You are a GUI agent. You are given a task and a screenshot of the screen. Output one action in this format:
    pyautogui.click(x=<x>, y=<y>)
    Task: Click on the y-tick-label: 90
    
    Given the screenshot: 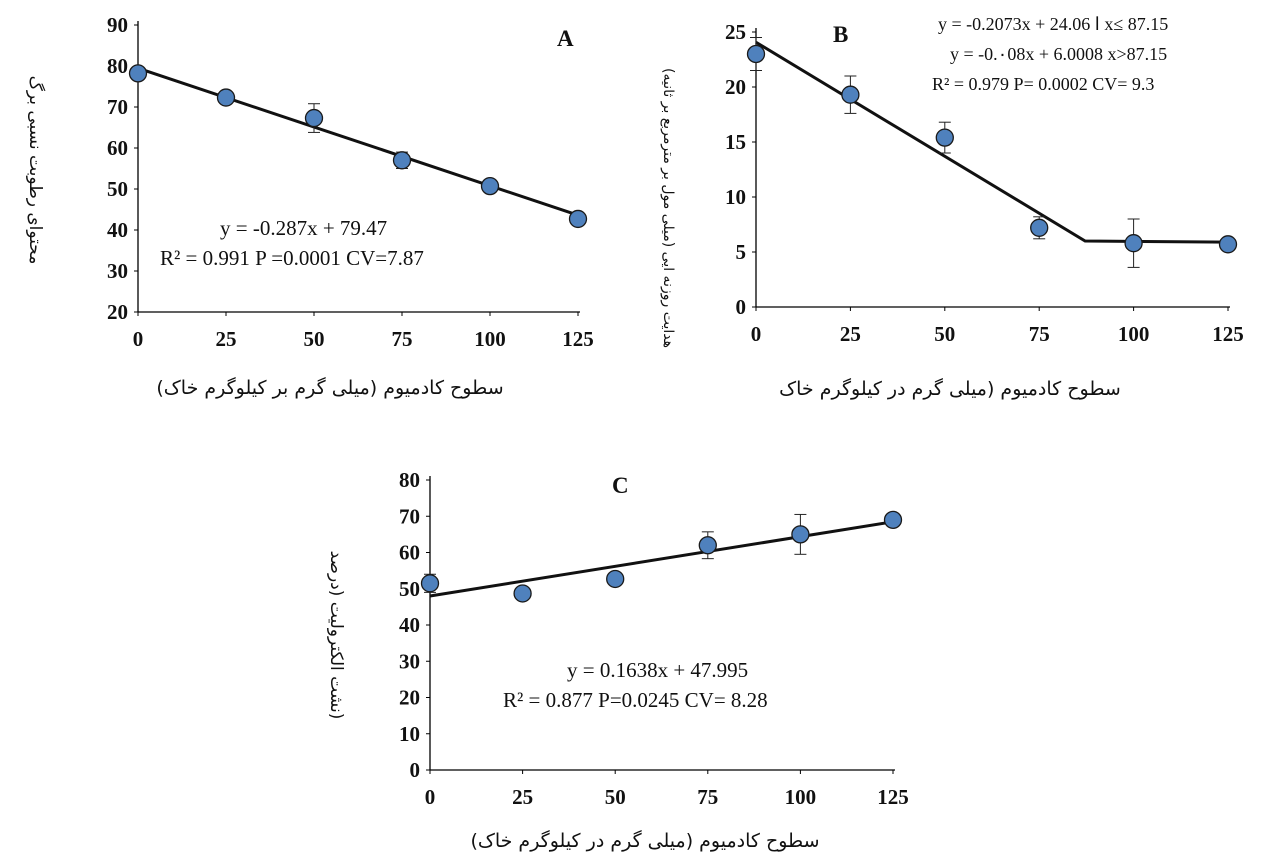 What is the action you would take?
    pyautogui.click(x=117, y=25)
    